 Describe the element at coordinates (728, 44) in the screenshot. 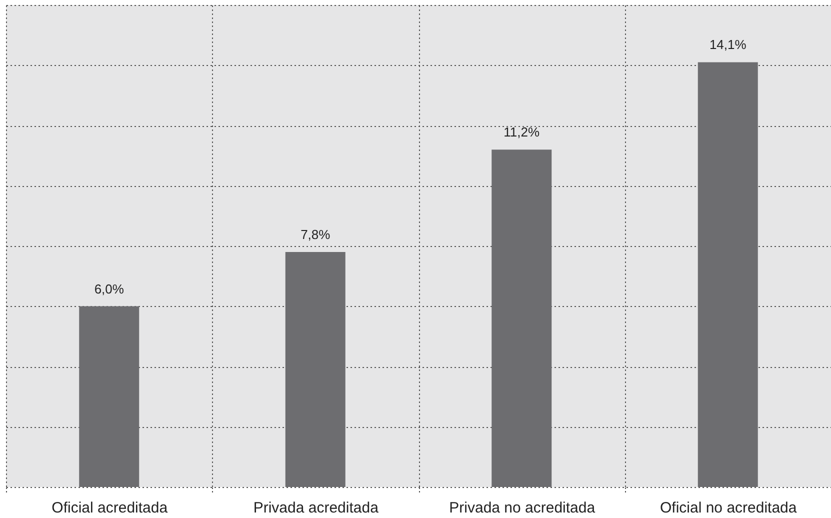

I see `data-label: 14,1%` at that location.